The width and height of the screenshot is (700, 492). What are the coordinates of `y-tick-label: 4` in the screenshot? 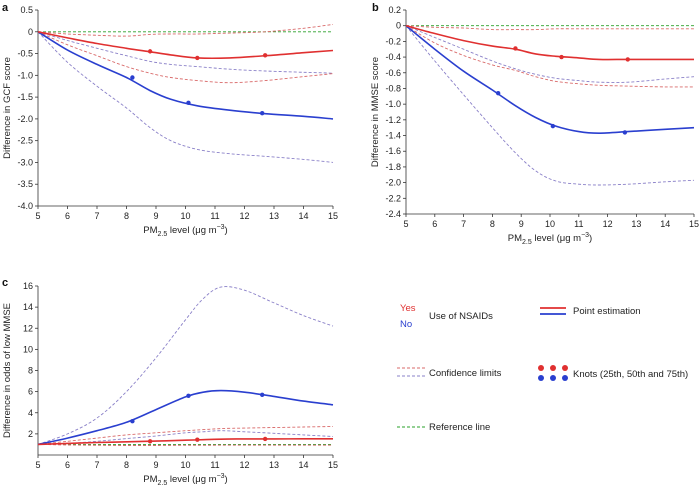 It's located at (30, 413).